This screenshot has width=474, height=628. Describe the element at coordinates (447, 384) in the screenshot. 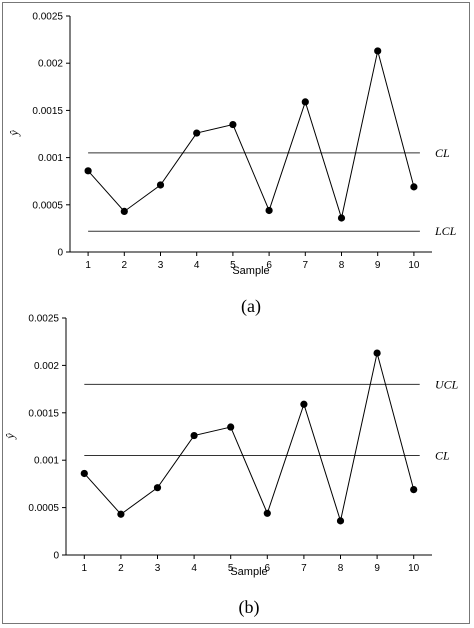

I see `reference-label-ucl: UCL` at that location.